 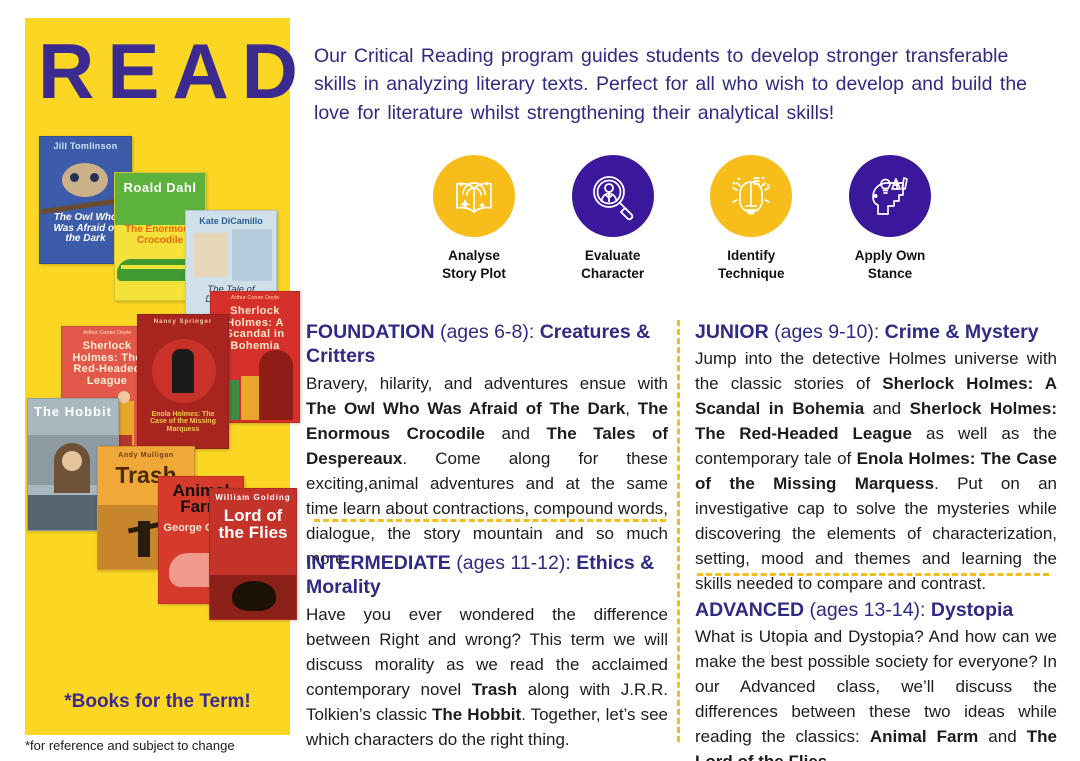 I want to click on feature-identify-technique: Identify Technique, so click(x=751, y=218).